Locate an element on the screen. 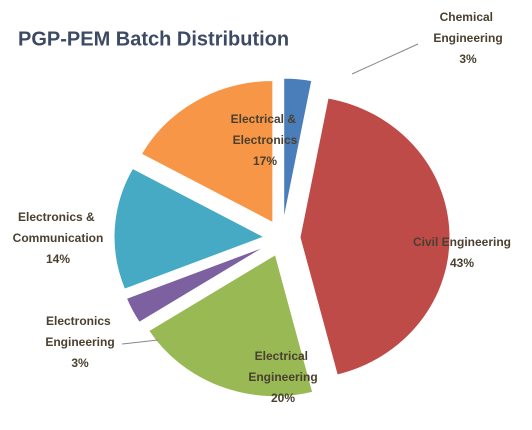  slice-label: Chemical Engineering is located at coordinates (467, 27).